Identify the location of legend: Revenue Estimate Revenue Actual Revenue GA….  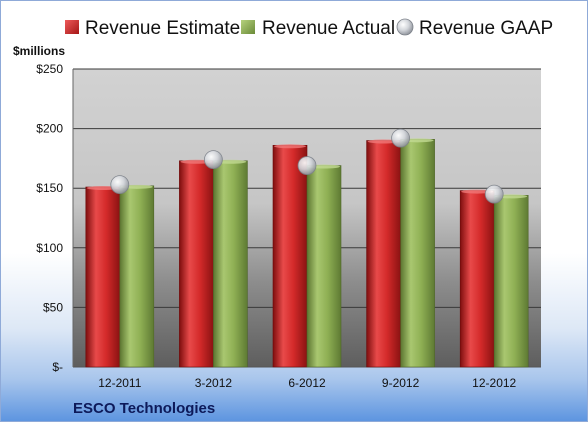
(309, 28).